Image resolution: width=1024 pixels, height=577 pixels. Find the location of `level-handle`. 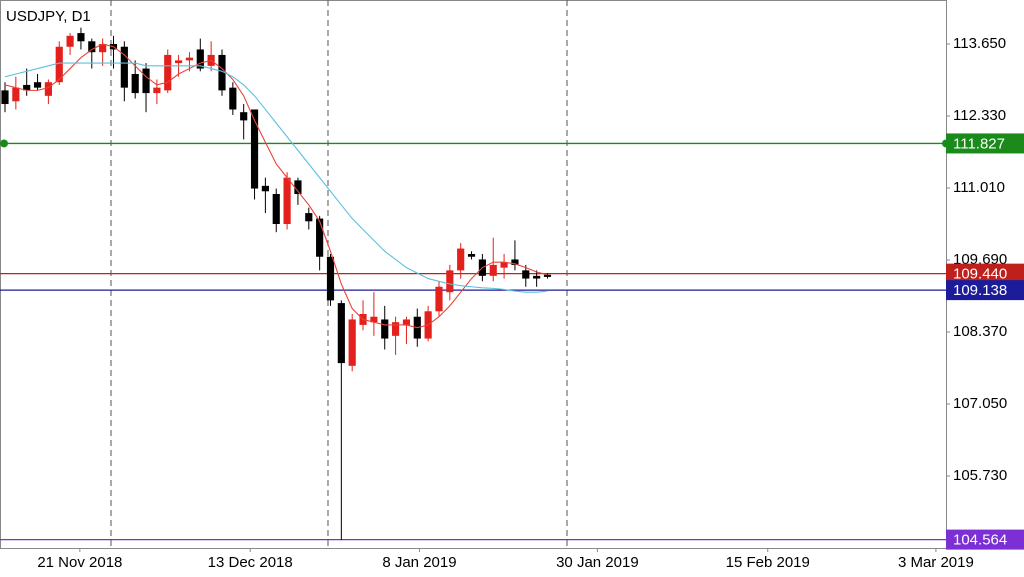

level-handle is located at coordinates (4, 143).